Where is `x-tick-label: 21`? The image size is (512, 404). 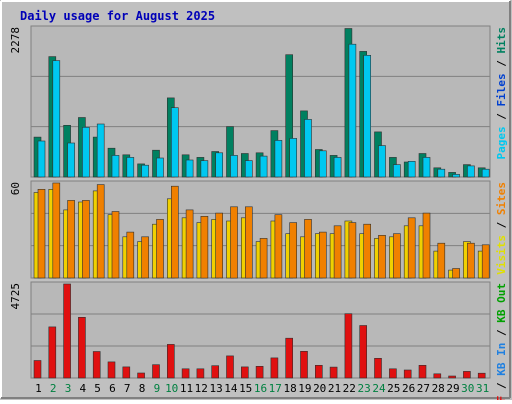
x-tick-label: 21 is located at coordinates (334, 388).